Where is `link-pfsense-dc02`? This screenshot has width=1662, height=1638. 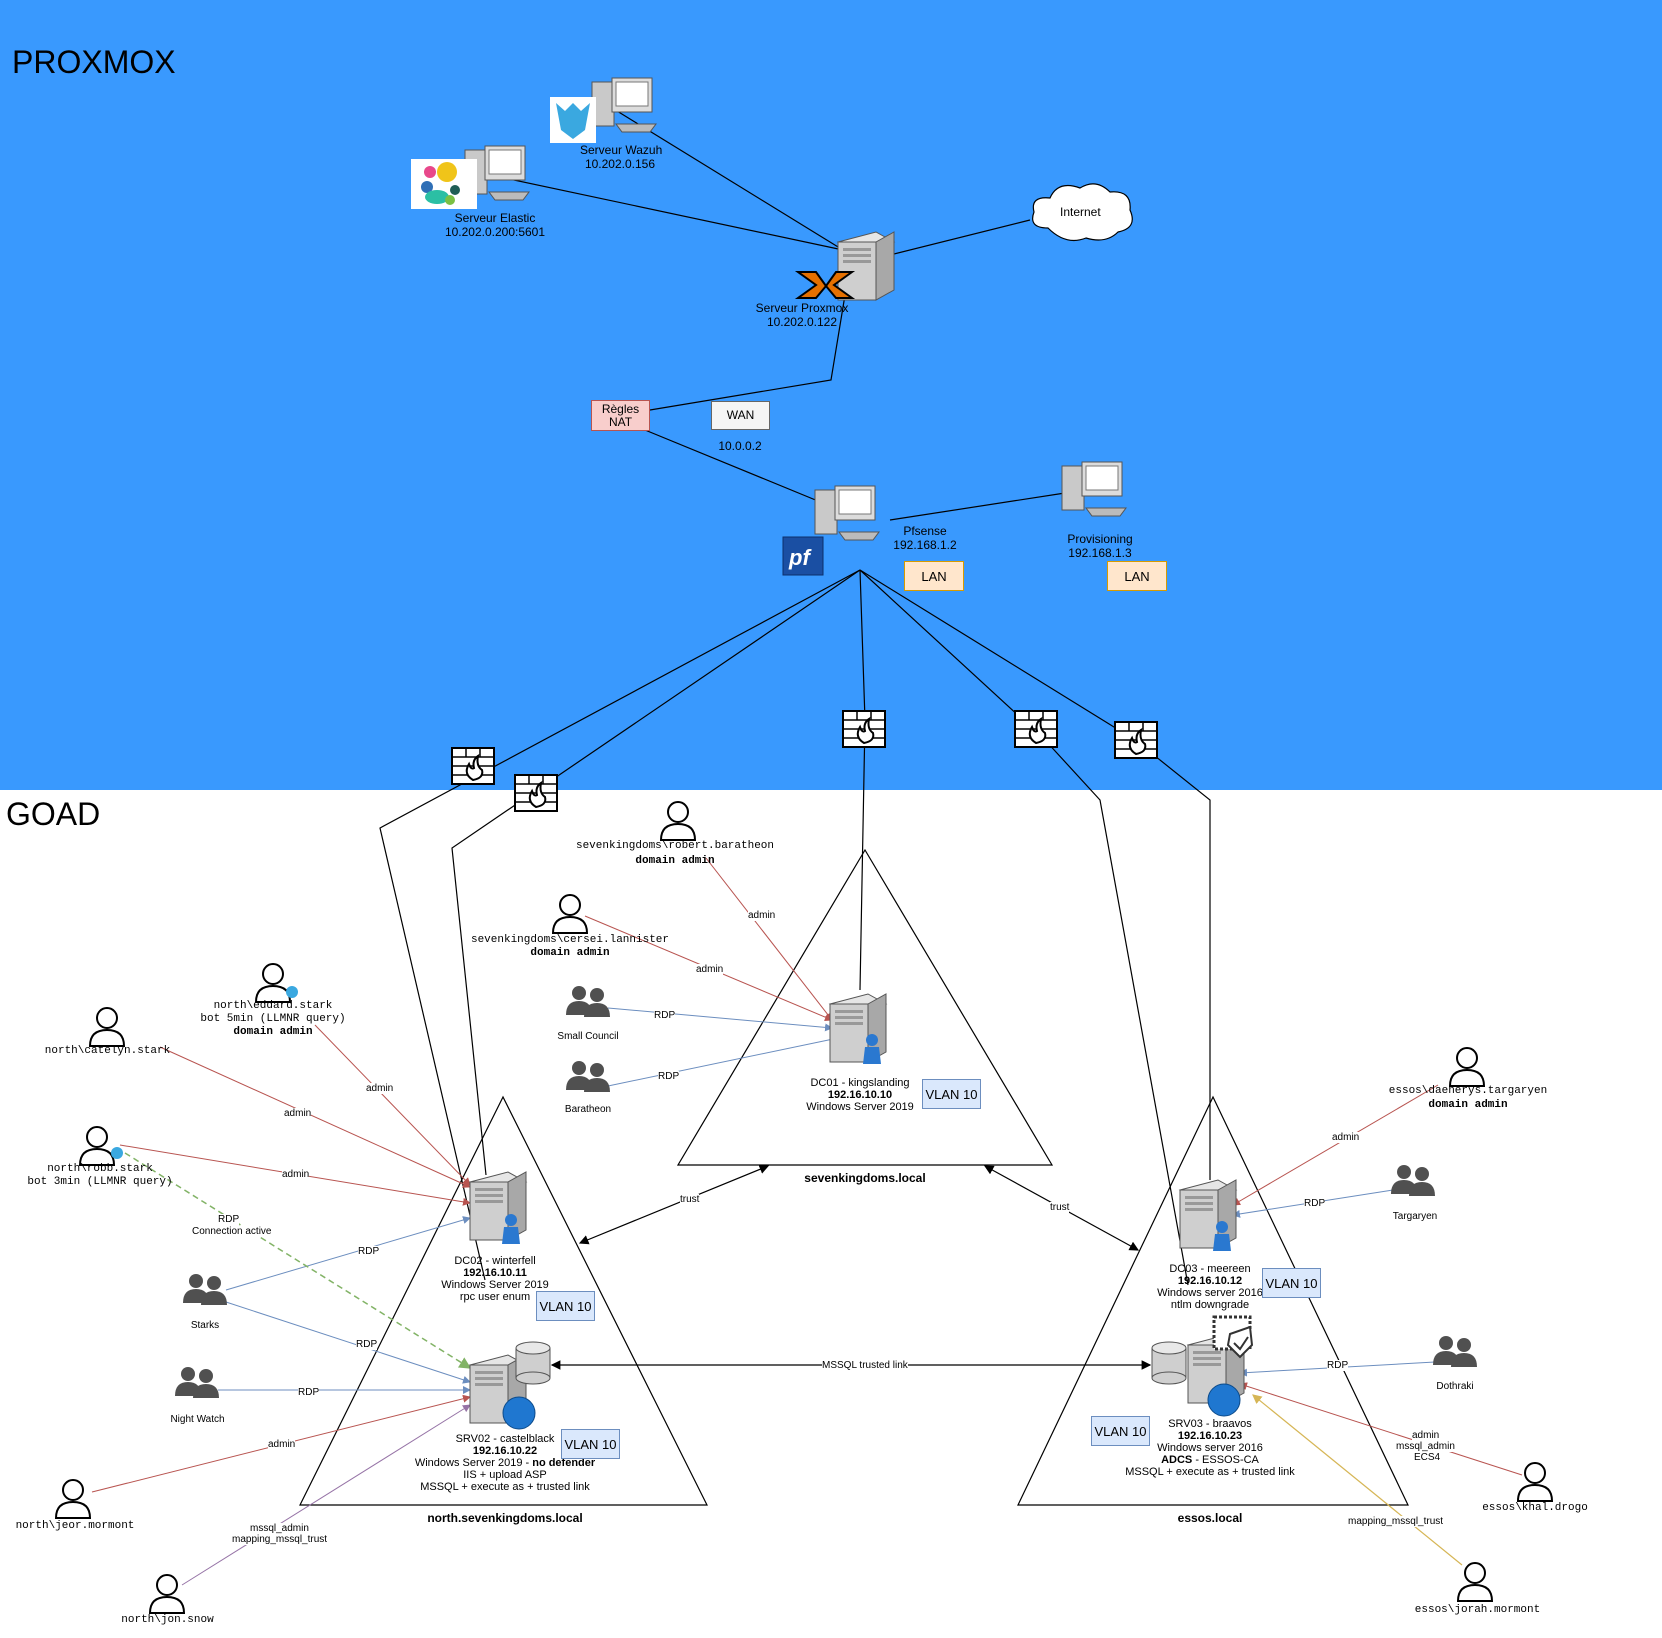 link-pfsense-dc02 is located at coordinates (656, 872).